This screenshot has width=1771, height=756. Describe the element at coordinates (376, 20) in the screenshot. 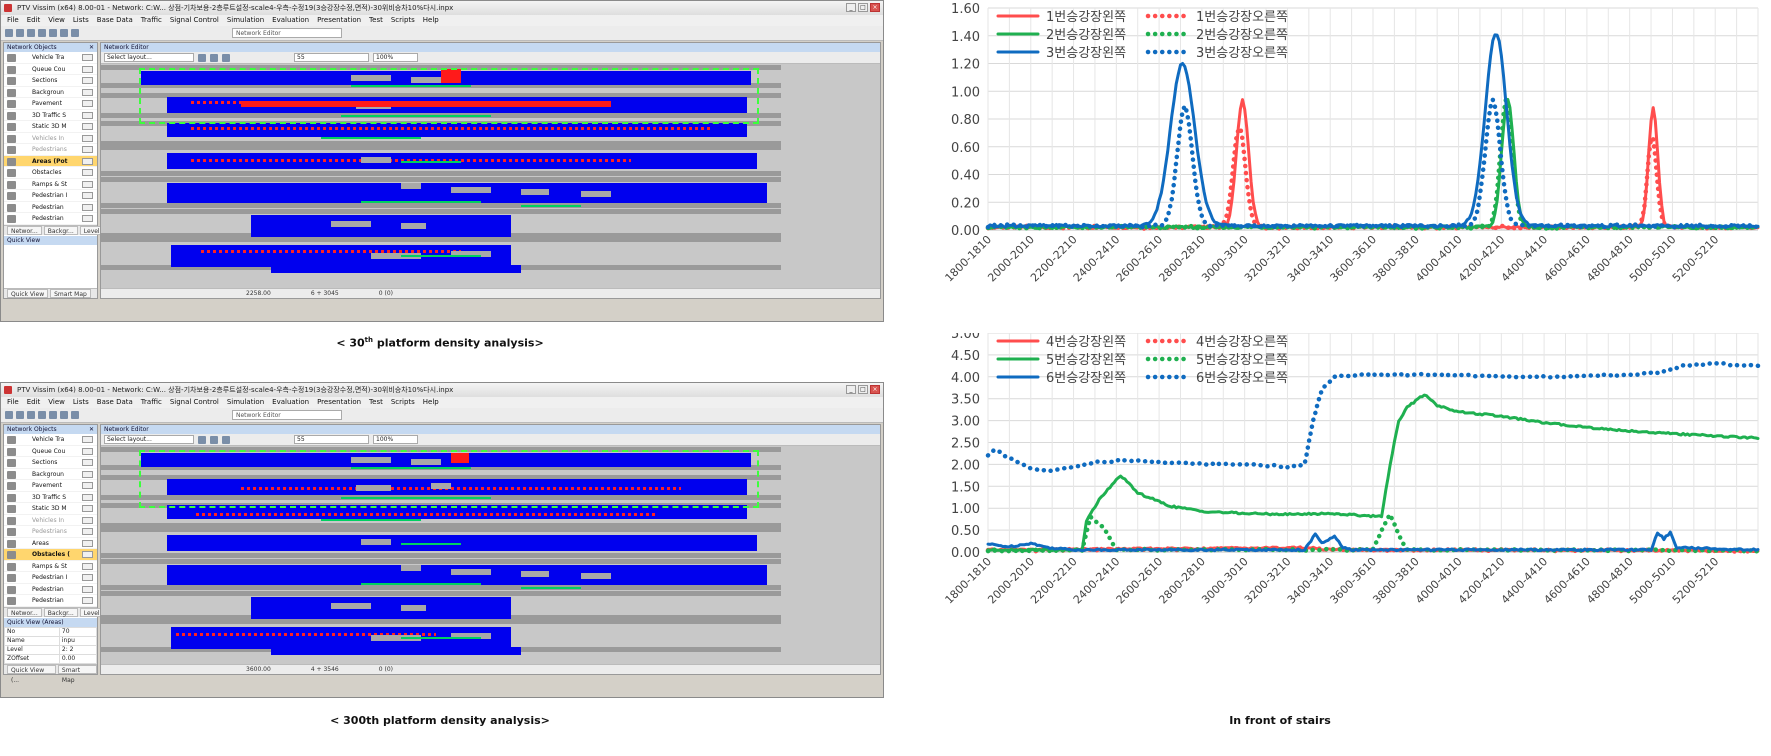

I see `menu-item: Test` at that location.